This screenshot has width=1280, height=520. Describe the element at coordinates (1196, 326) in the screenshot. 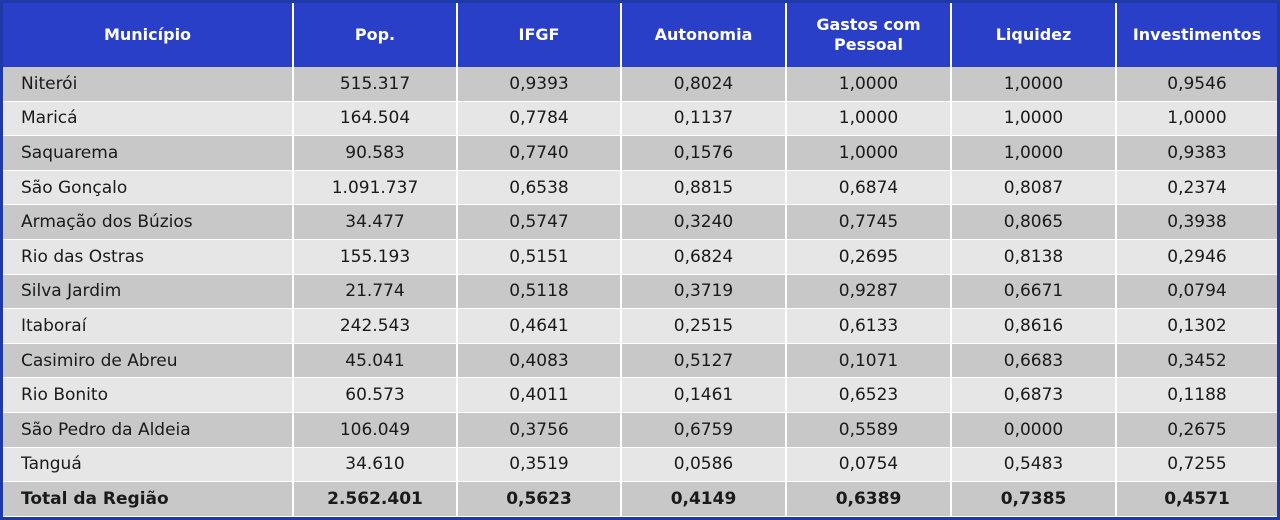

I see `cell-investimentos: 0,1302` at that location.